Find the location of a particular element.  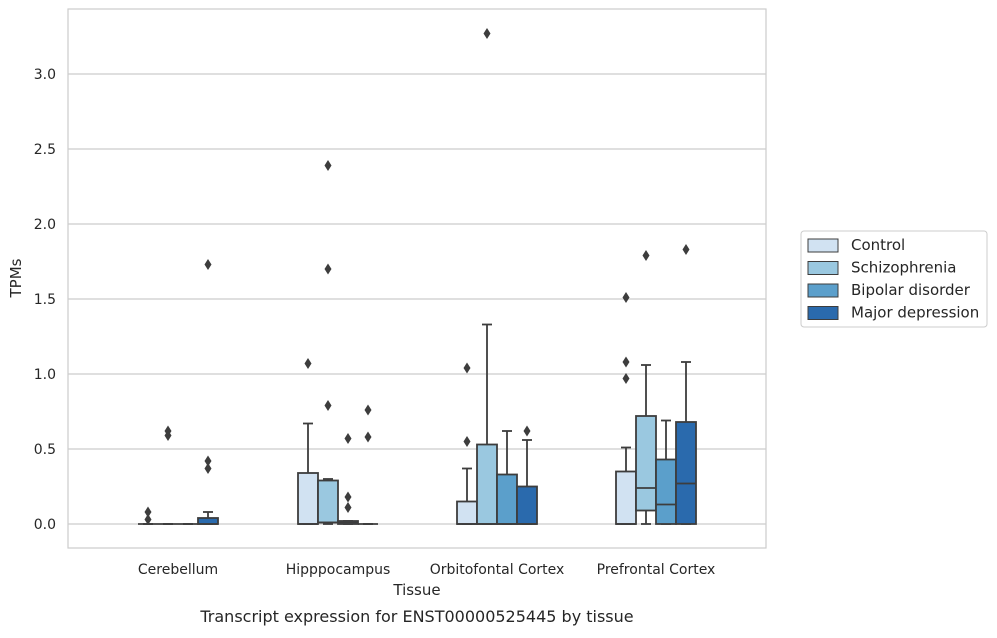

x-tick-label: Hipppocampus is located at coordinates (338, 570).